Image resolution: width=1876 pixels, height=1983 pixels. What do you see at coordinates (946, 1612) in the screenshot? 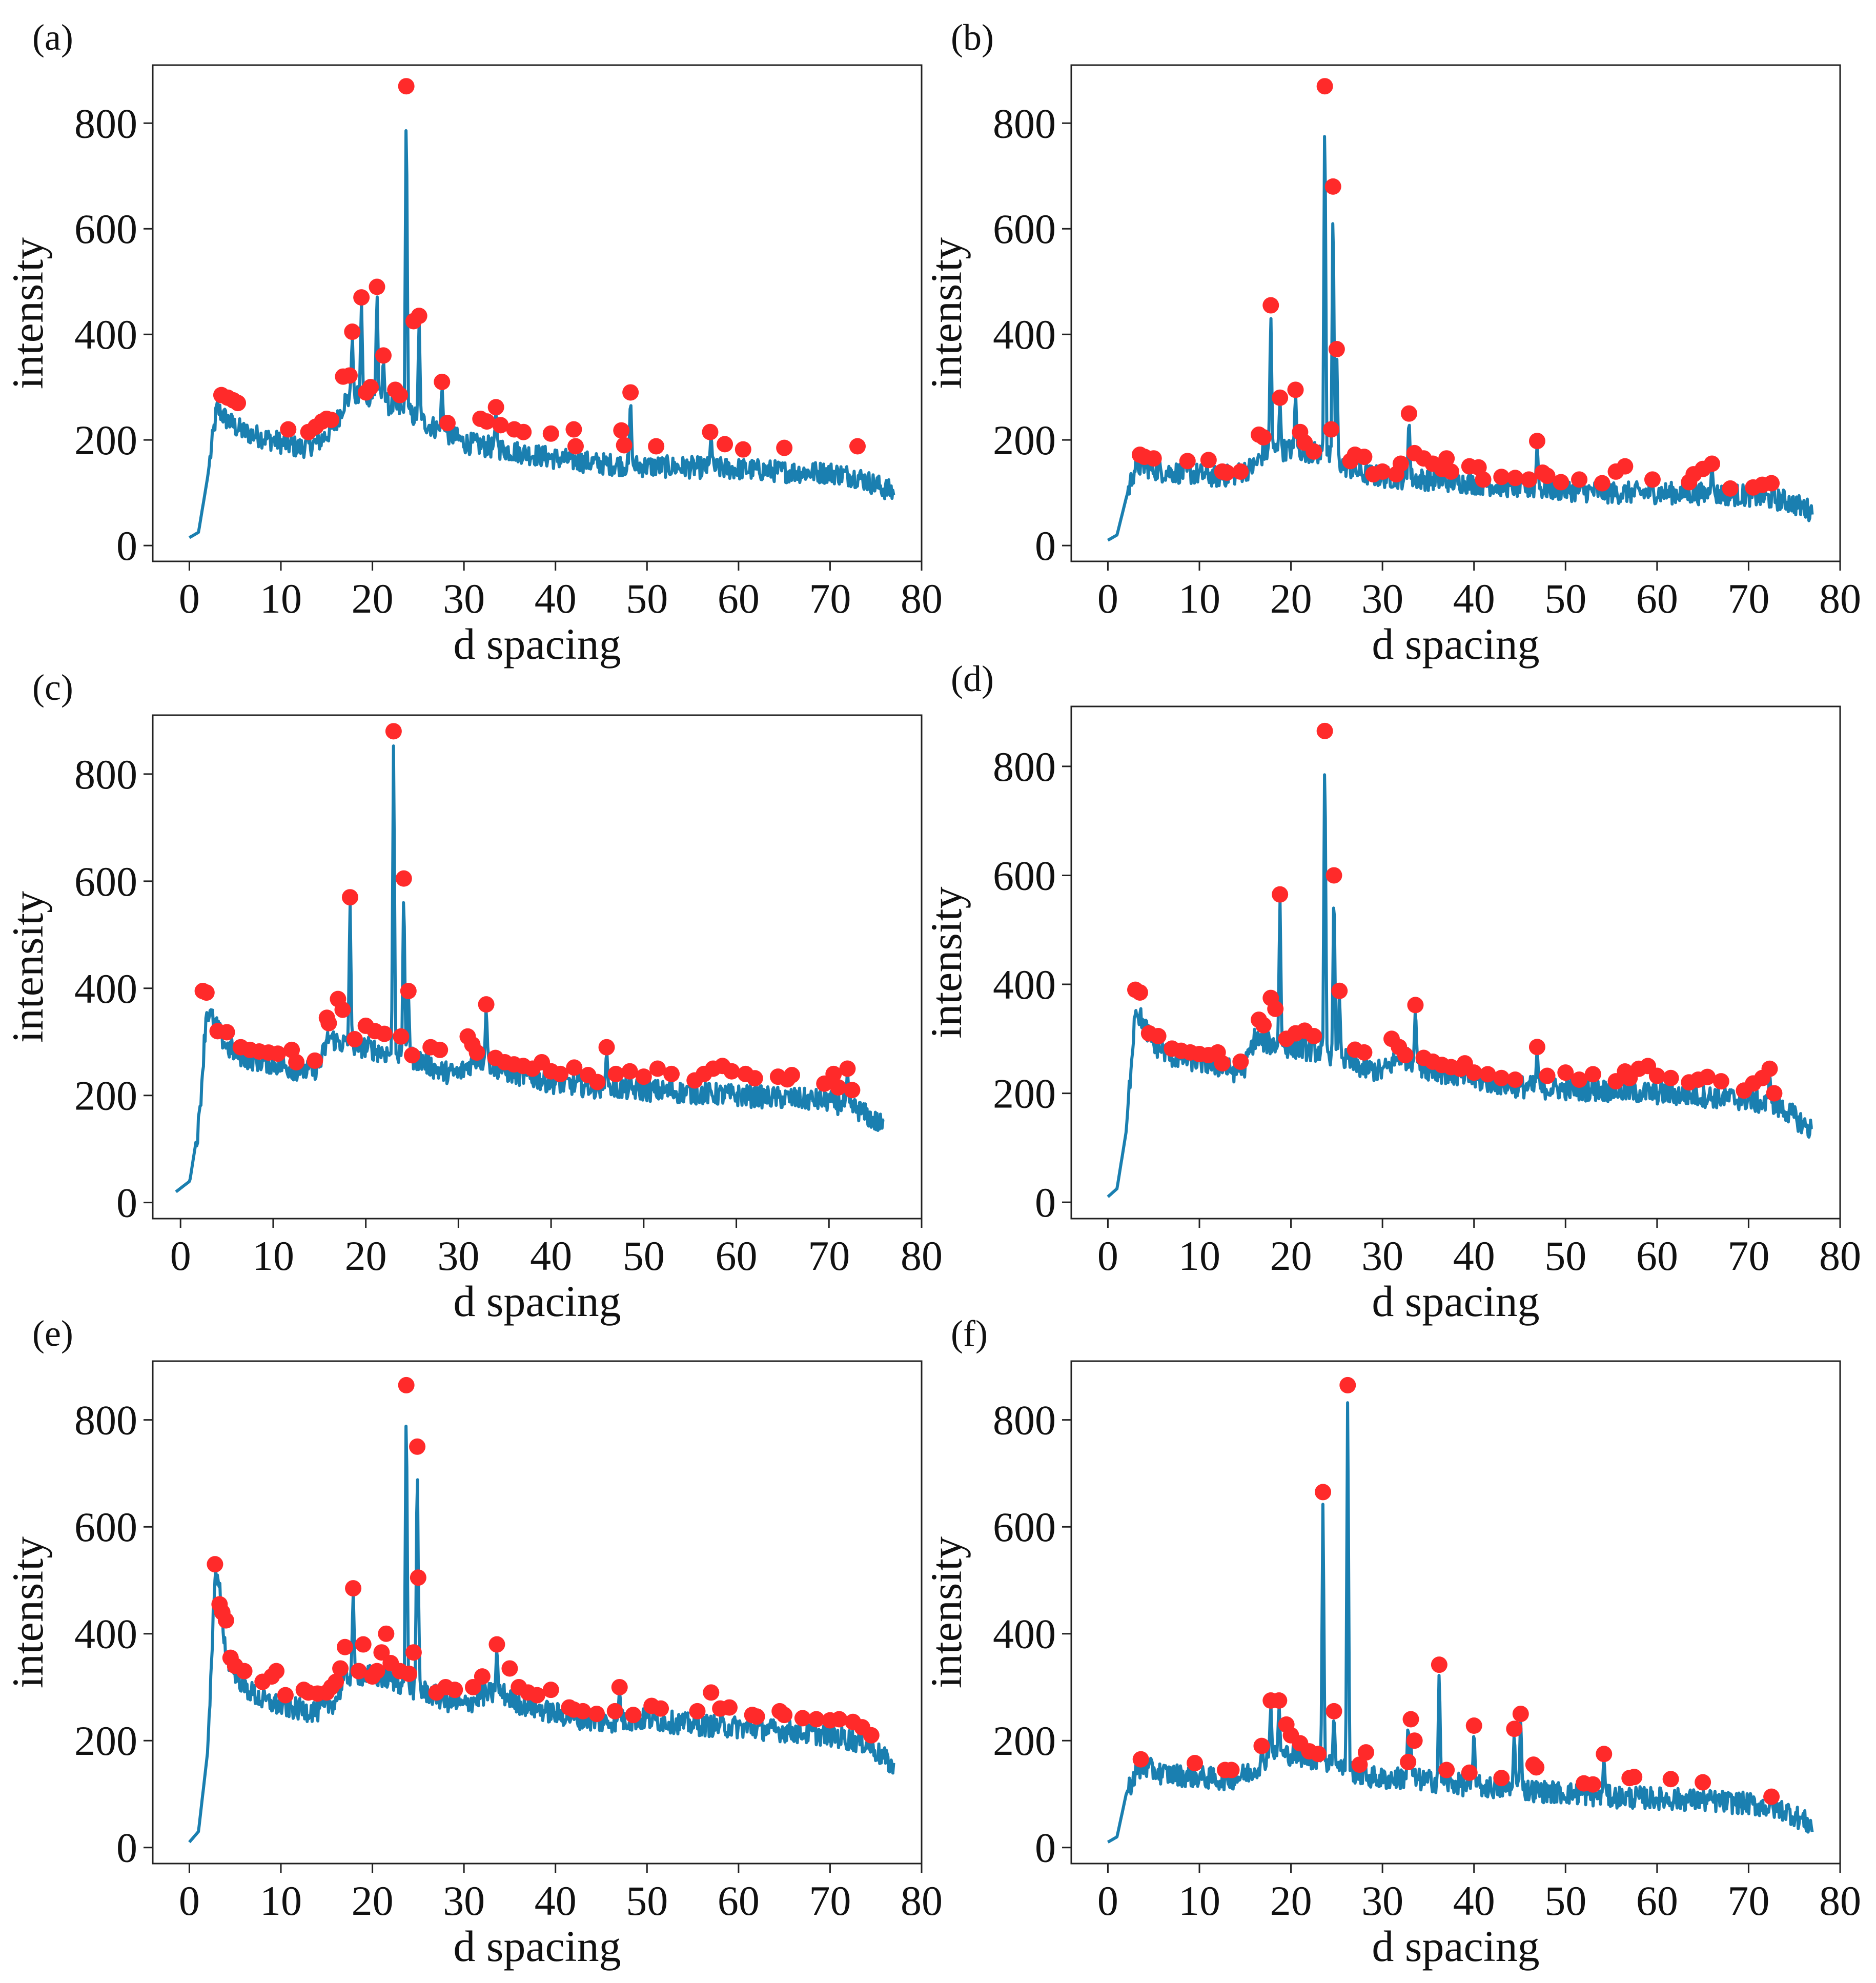
I see `y-axis-title: intensity` at bounding box center [946, 1612].